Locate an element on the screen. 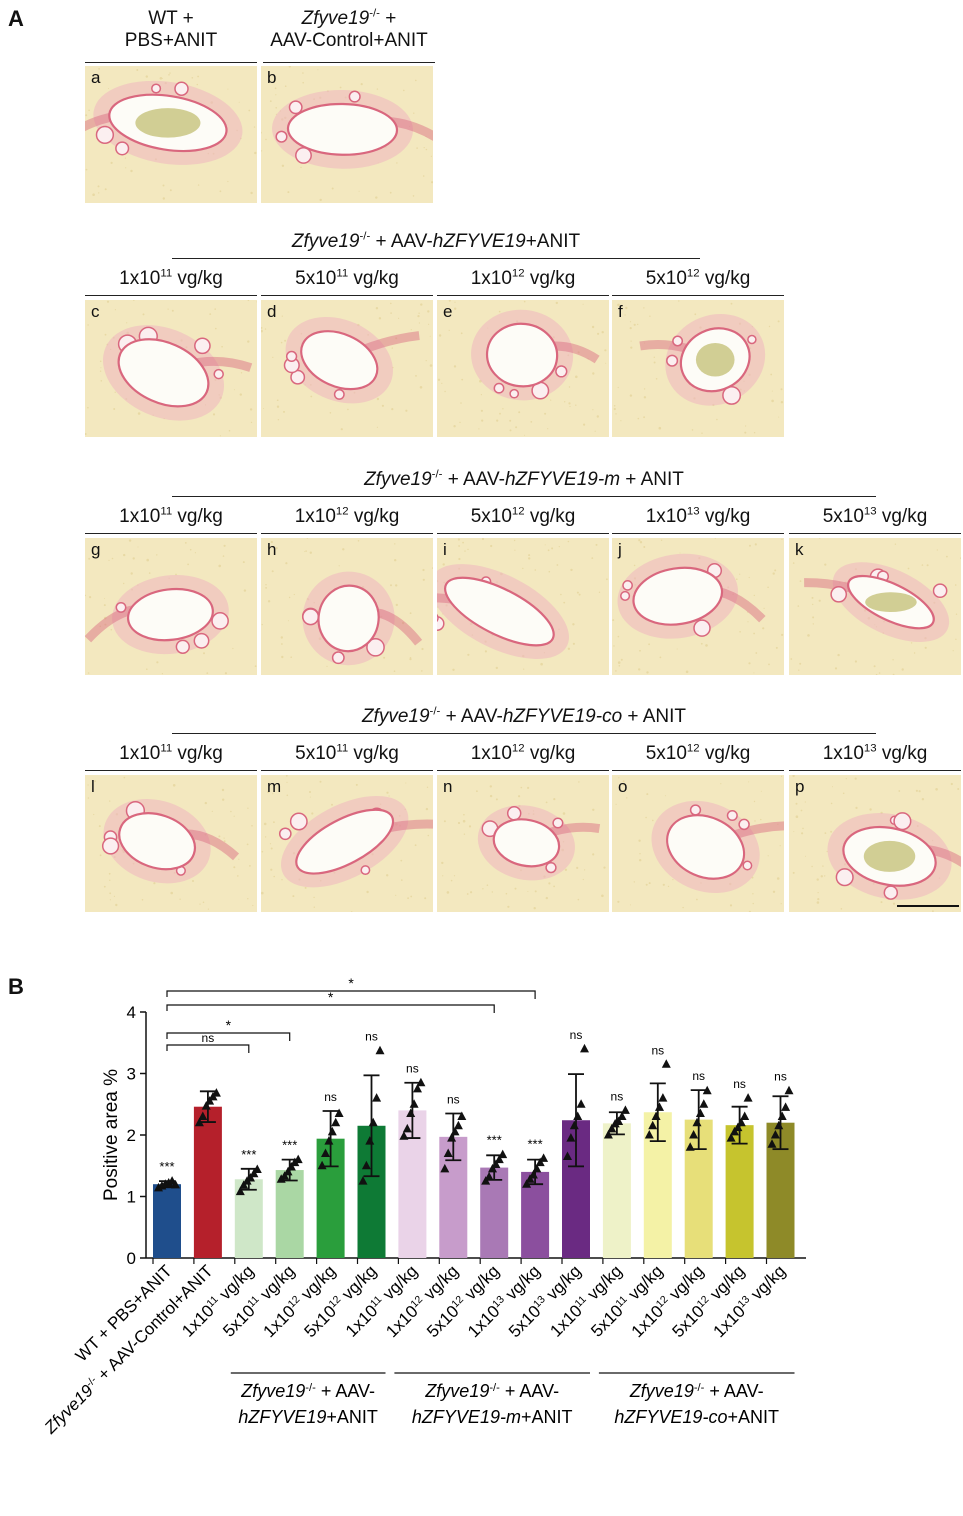 The width and height of the screenshot is (963, 1516). histology-image: g is located at coordinates (171, 606).